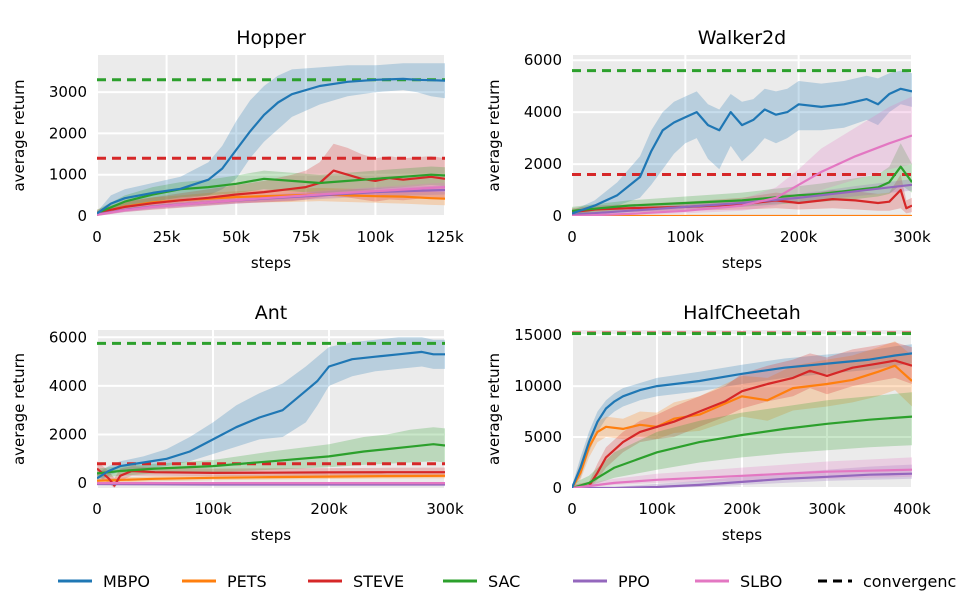  I want to click on legend-label: convergence, so click(909, 581).